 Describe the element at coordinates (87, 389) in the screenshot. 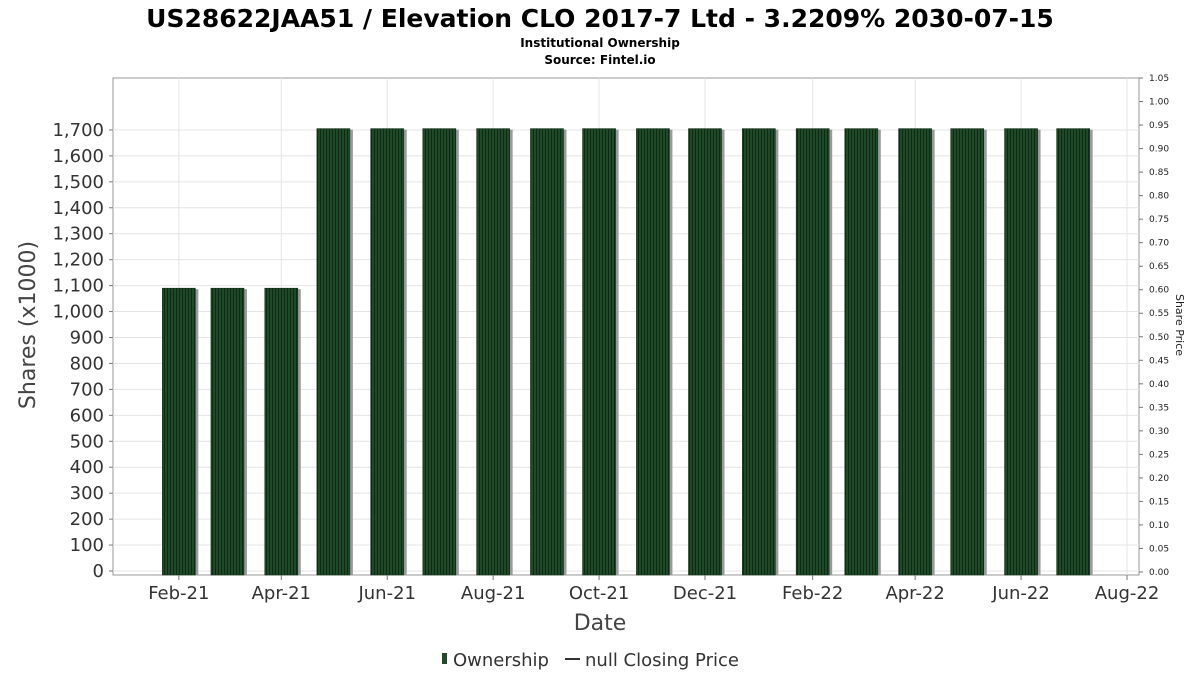

I see `y-tick-label: 700` at that location.